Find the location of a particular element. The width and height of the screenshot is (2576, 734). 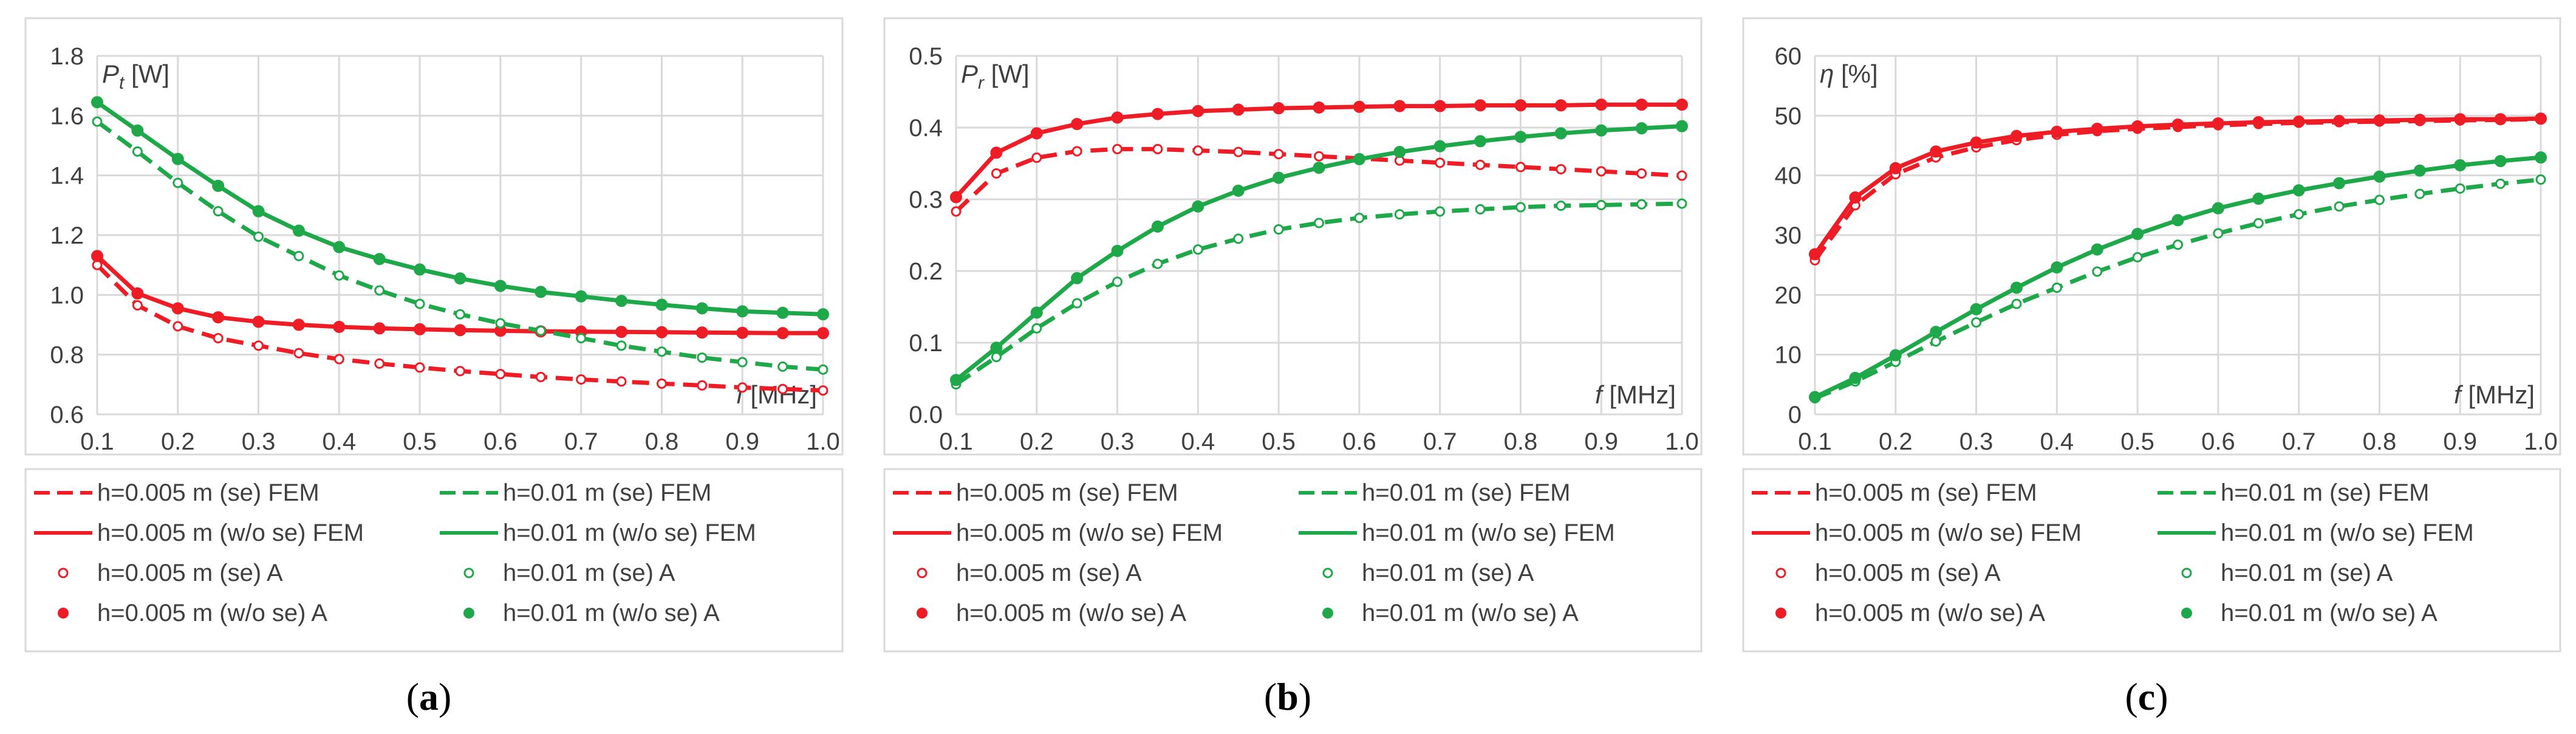

panel-caption: (c) is located at coordinates (2146, 697).